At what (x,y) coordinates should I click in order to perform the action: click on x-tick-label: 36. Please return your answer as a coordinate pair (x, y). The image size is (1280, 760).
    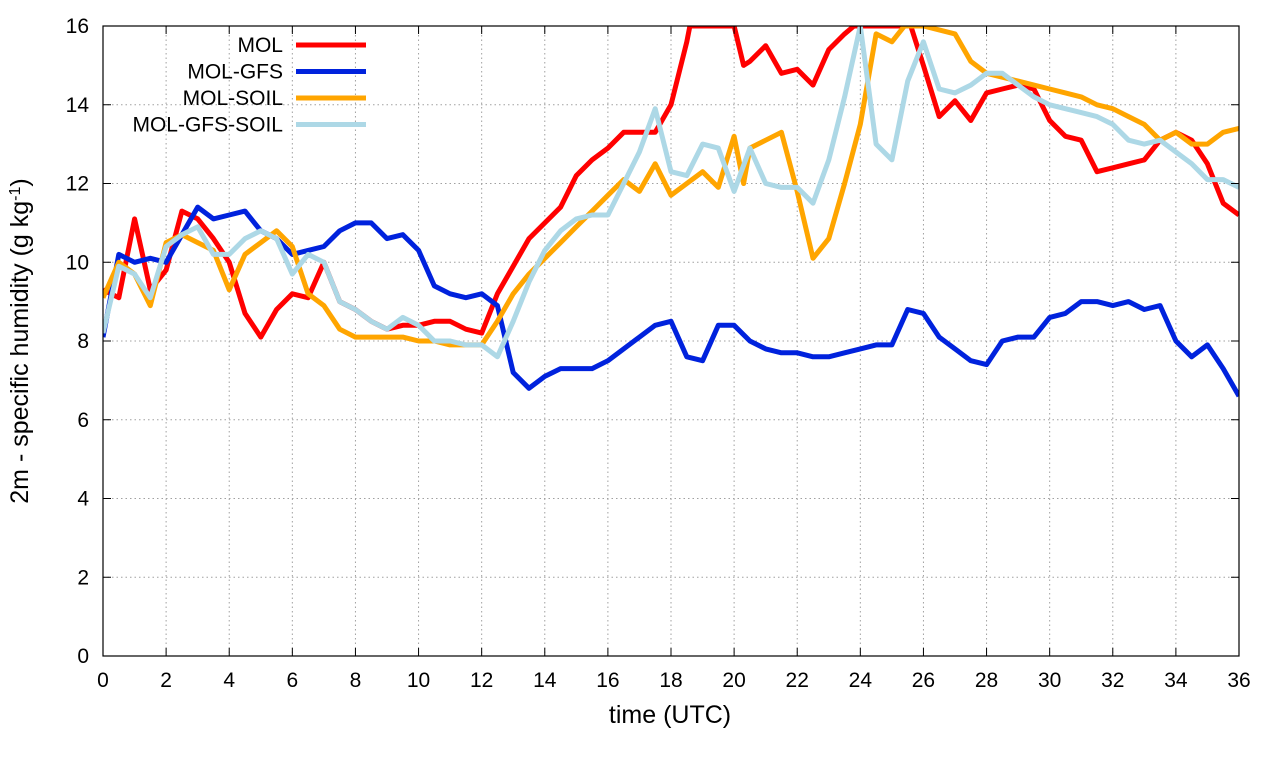
    Looking at the image, I should click on (1238, 680).